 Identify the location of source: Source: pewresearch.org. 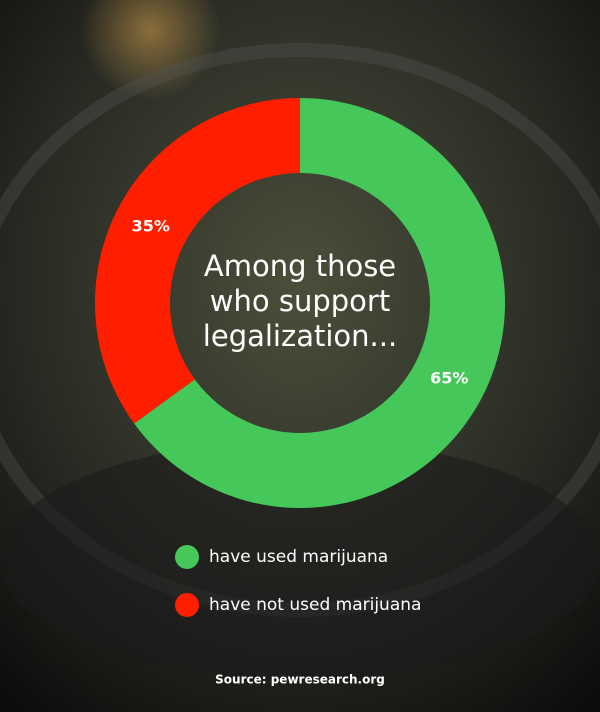
(300, 680).